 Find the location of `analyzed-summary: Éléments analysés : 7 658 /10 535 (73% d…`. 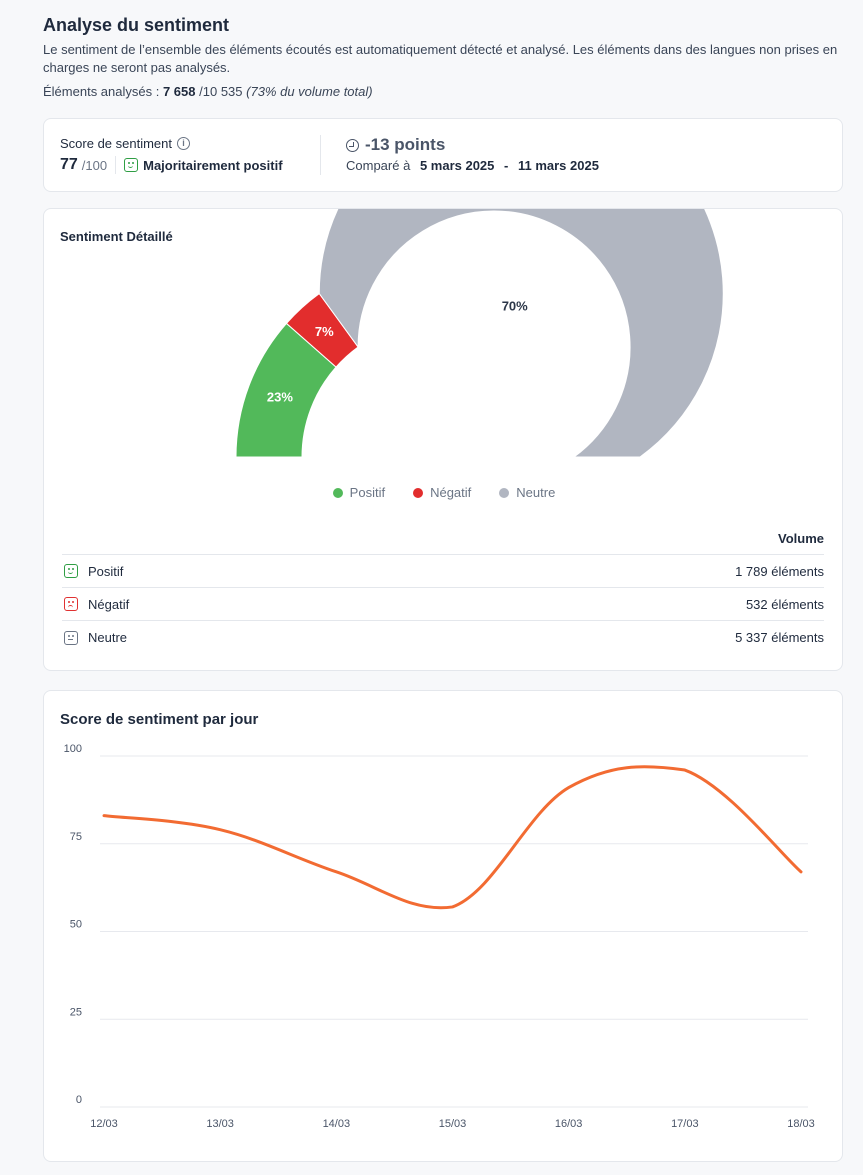

analyzed-summary: Éléments analysés : 7 658 /10 535 (73% d… is located at coordinates (443, 92).